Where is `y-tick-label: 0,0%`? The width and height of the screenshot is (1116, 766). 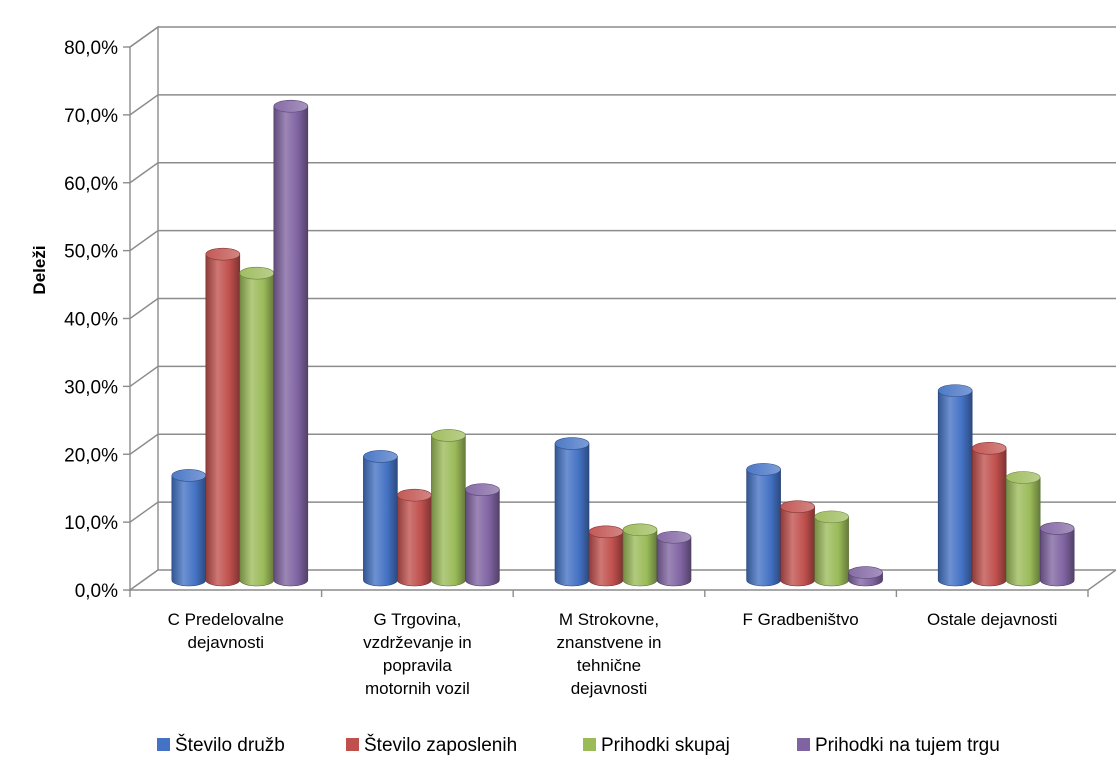 y-tick-label: 0,0% is located at coordinates (96, 591).